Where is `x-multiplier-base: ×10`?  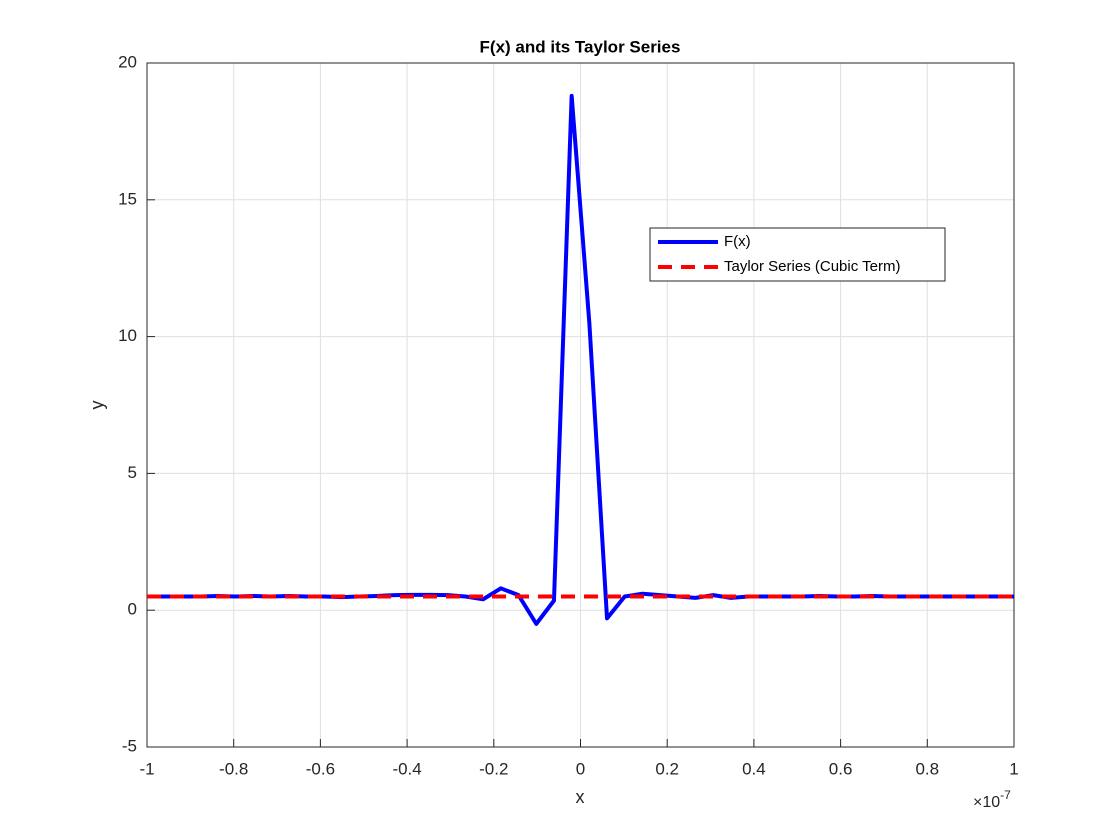 x-multiplier-base: ×10 is located at coordinates (986, 802).